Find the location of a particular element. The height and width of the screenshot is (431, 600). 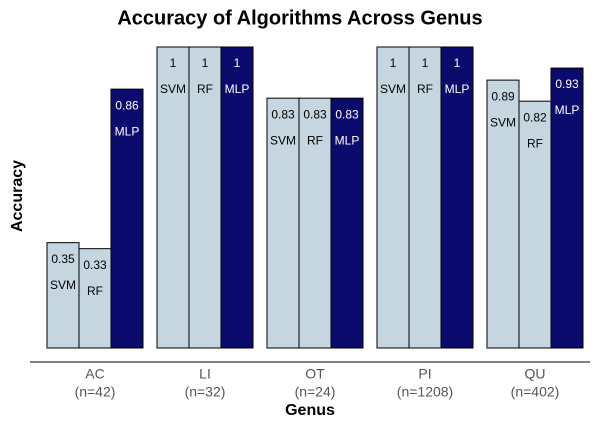

y-axis-label: Accuracy is located at coordinates (17, 196).